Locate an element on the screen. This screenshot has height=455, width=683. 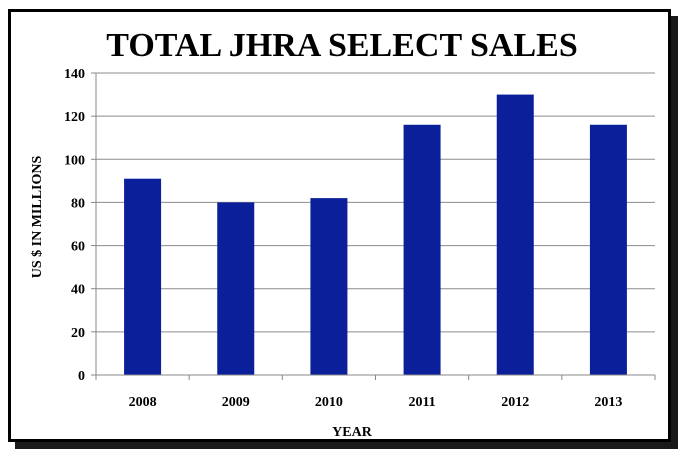
bar-2010 is located at coordinates (329, 286).